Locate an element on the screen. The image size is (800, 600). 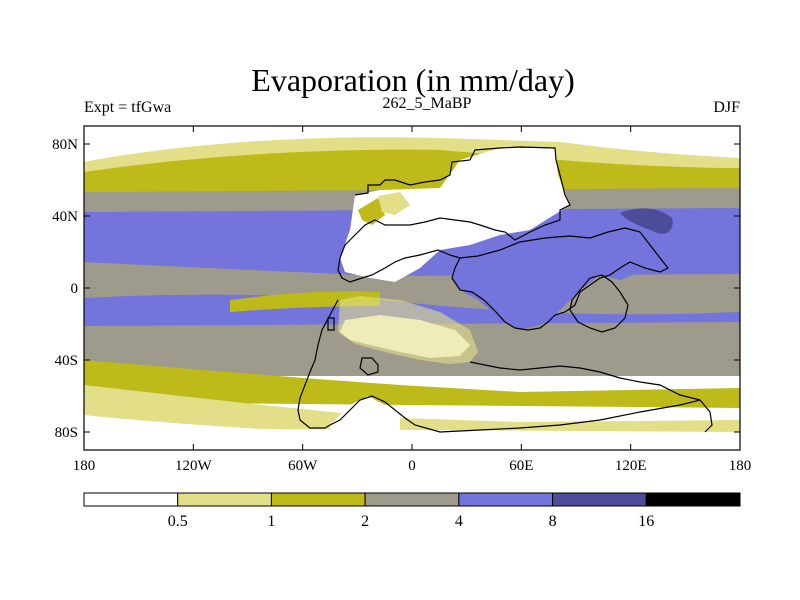
field-south-olive-band is located at coordinates (412, 384).